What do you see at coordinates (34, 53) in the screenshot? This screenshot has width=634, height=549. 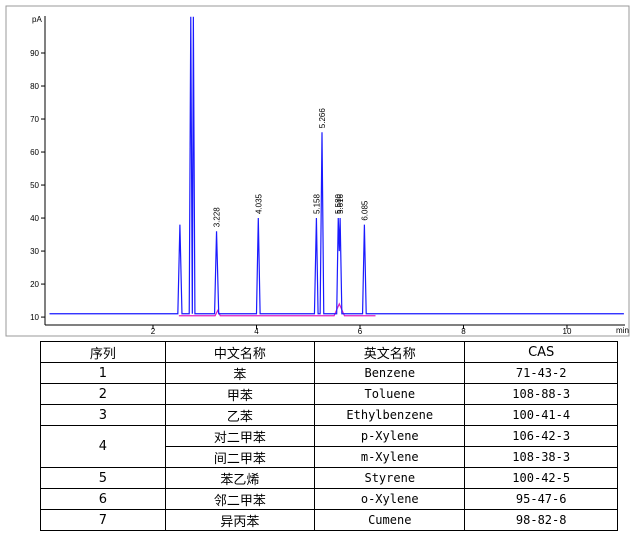 I see `y-tick-label: 90` at bounding box center [34, 53].